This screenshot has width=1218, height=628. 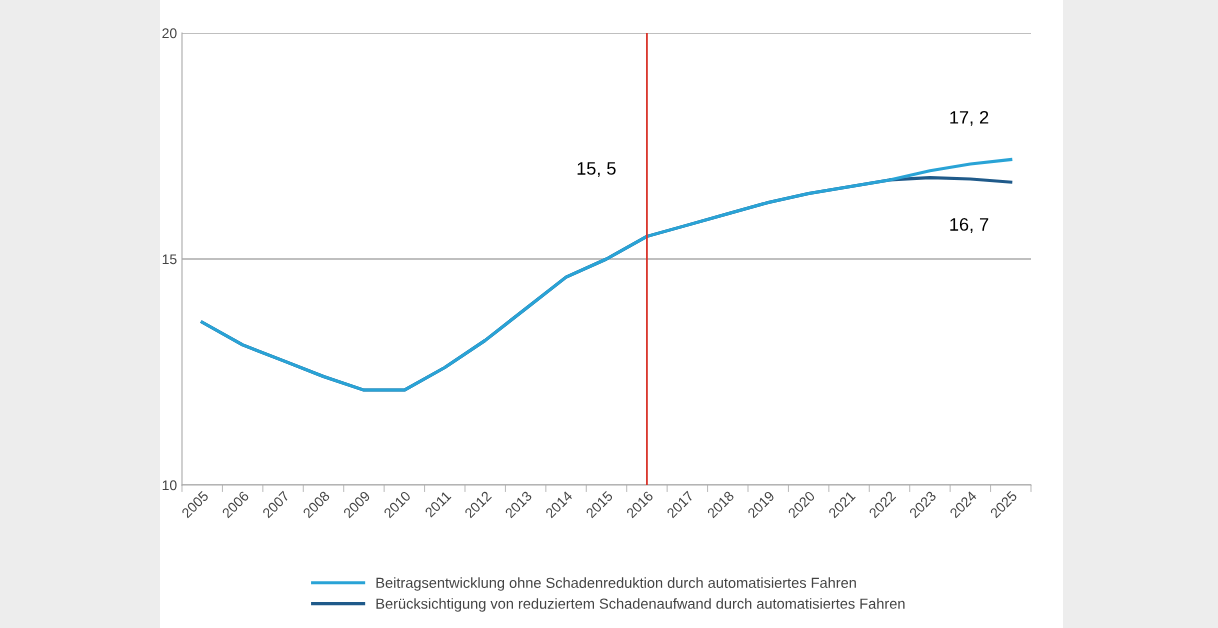 I want to click on y-tick-label: 20, so click(x=169, y=33).